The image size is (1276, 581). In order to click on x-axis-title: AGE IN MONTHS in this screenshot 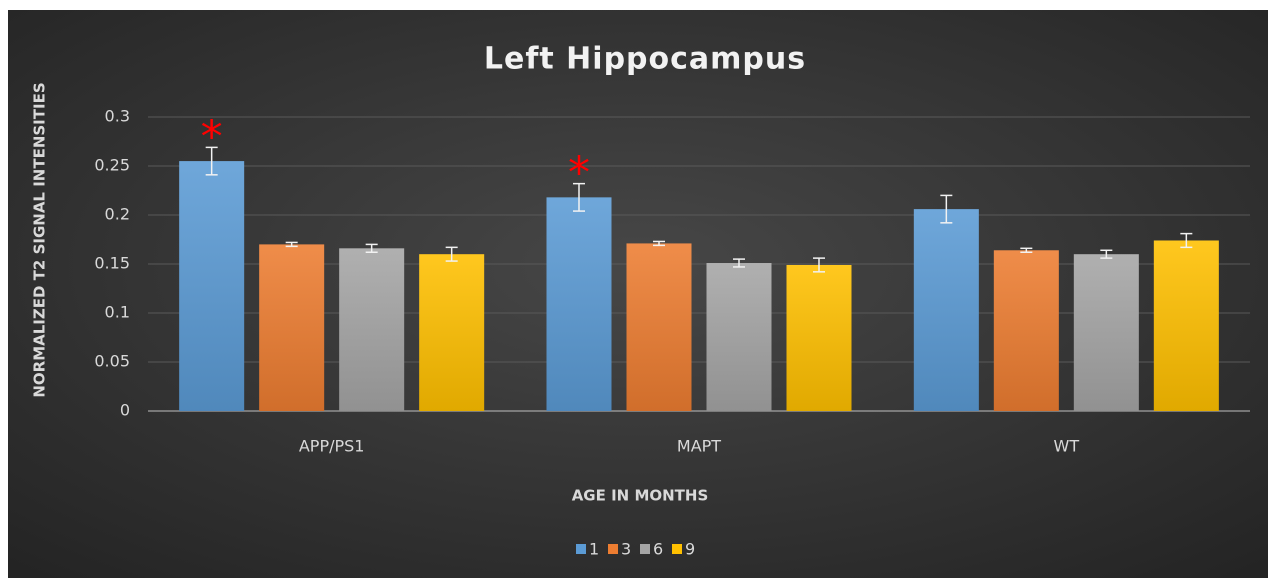, I will do `click(640, 496)`.